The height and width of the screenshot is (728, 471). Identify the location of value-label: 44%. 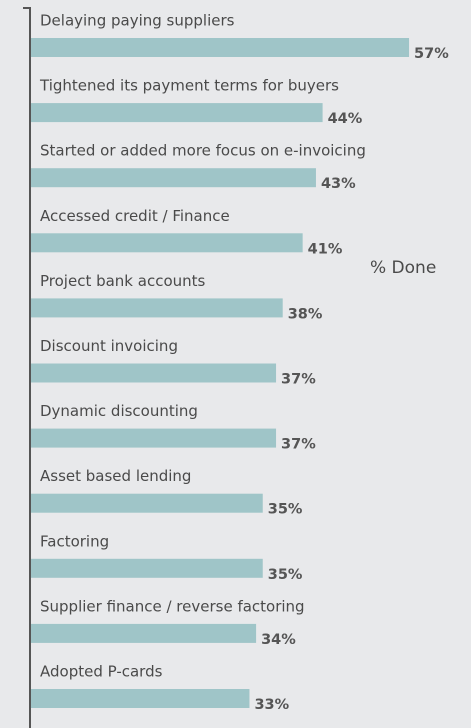
(345, 119).